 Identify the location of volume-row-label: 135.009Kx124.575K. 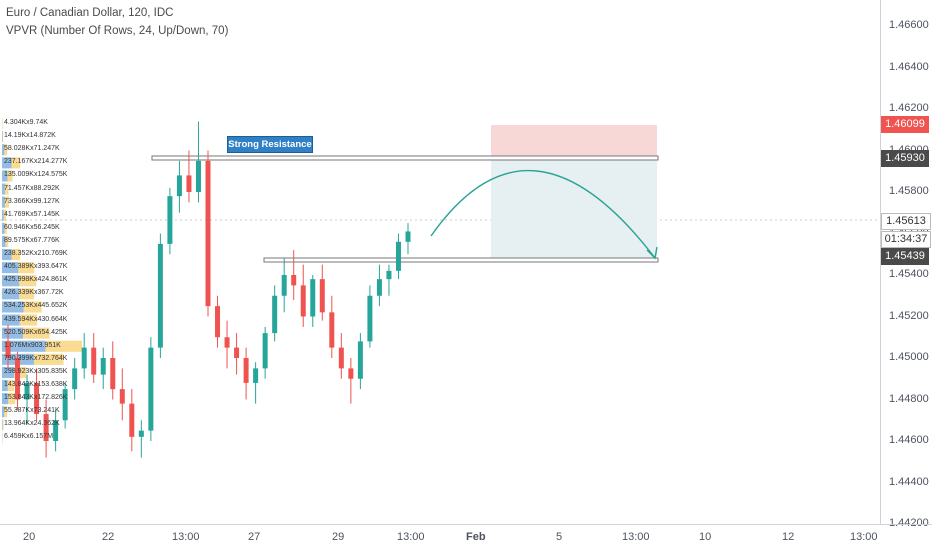
(35, 174).